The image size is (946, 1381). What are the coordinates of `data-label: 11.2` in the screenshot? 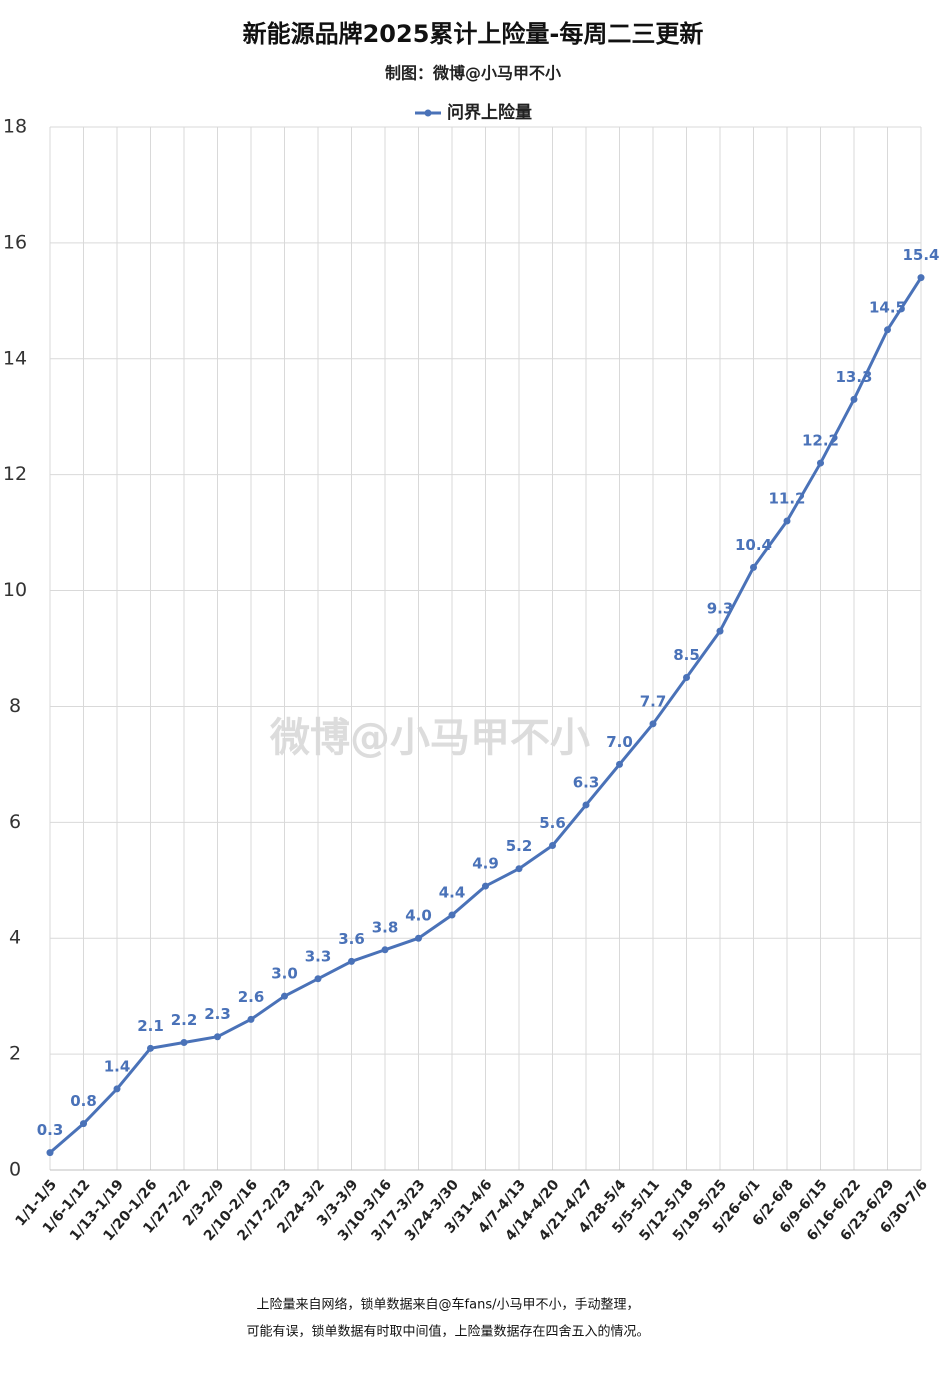 It's located at (786, 499).